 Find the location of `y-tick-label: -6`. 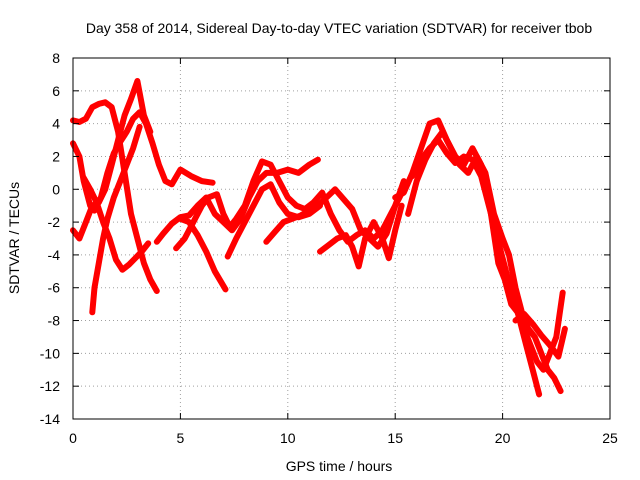

y-tick-label: -6 is located at coordinates (54, 288).